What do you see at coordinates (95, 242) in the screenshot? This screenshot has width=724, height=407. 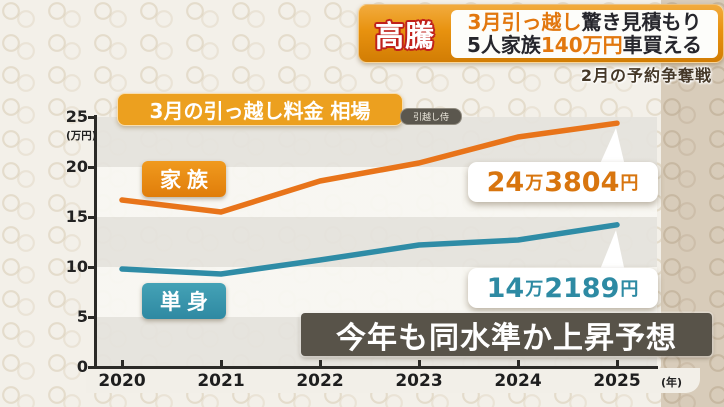 I see `y-axis` at bounding box center [95, 242].